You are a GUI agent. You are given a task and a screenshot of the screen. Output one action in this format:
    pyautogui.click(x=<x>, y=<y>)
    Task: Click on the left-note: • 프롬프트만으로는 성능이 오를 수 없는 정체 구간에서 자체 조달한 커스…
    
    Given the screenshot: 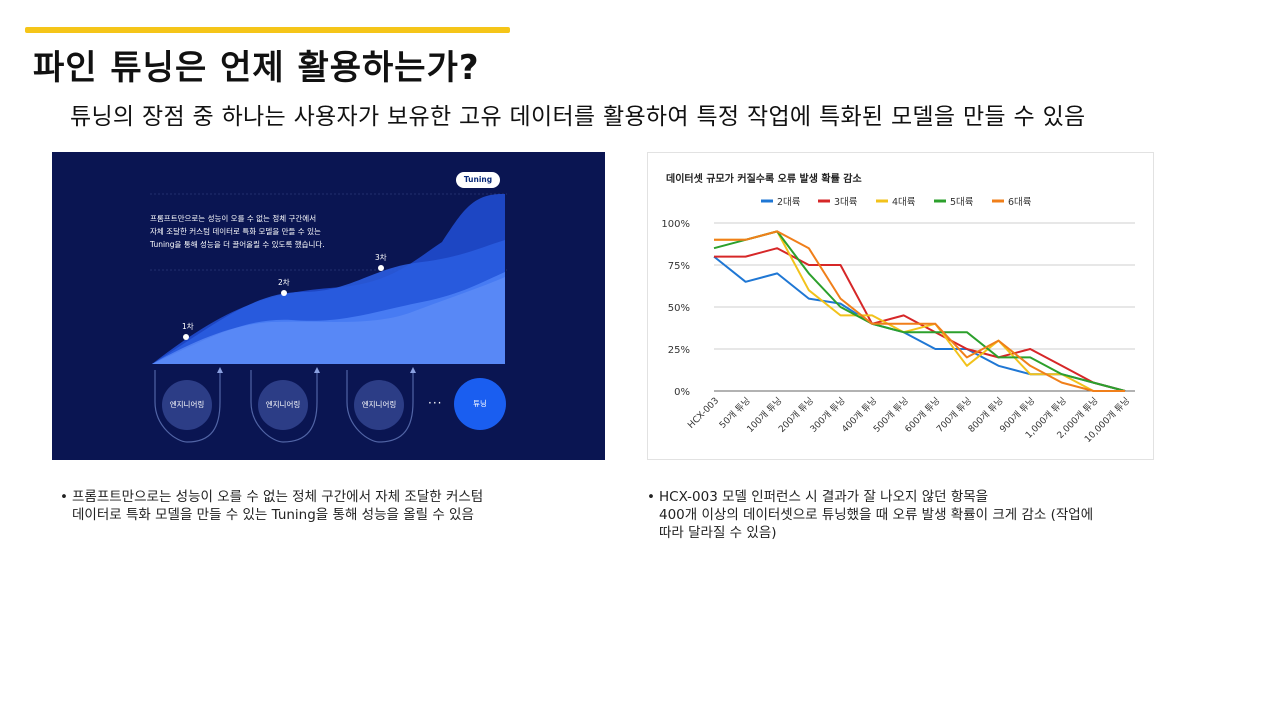 What is the action you would take?
    pyautogui.click(x=272, y=506)
    